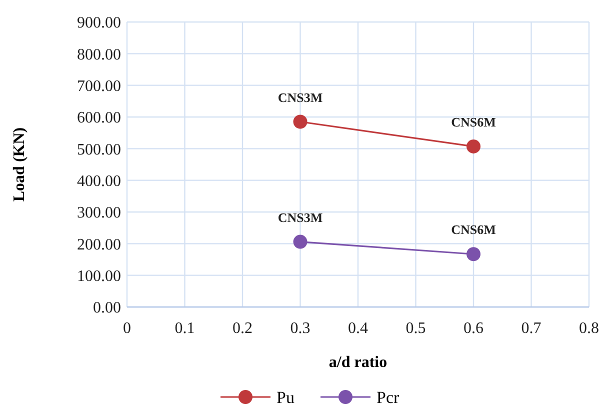  Describe the element at coordinates (589, 328) in the screenshot. I see `x-tick-label: 0.8` at that location.